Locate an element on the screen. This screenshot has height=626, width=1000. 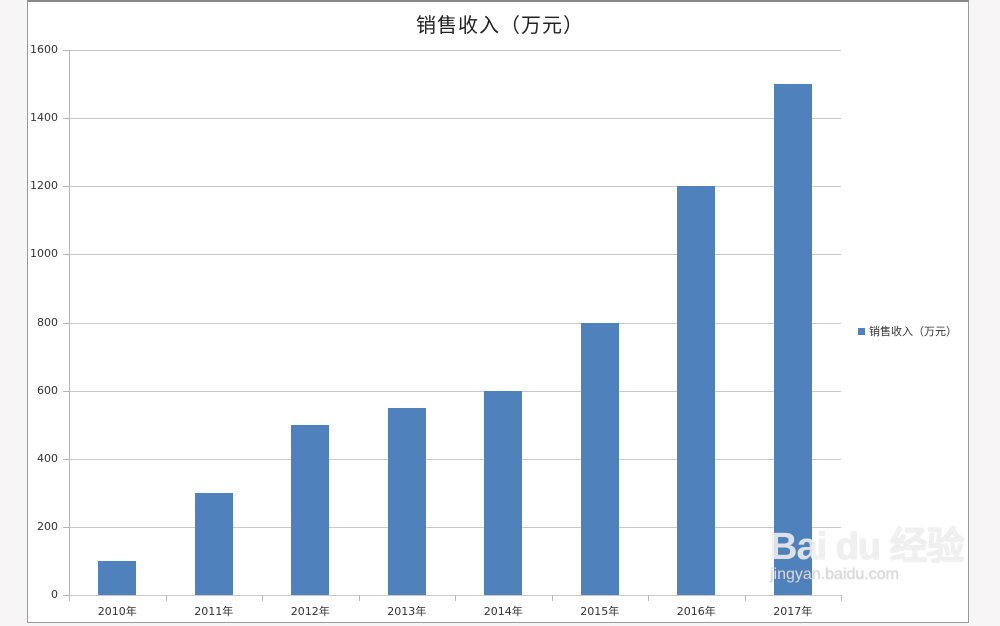
y-tick-label: 200 is located at coordinates (47, 526).